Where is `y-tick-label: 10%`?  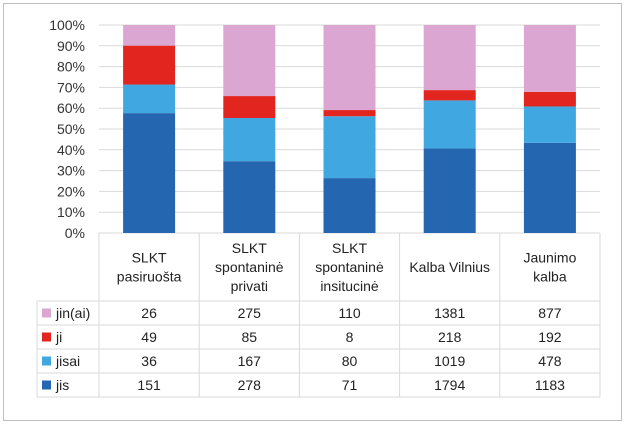
y-tick-label: 10% is located at coordinates (71, 212).